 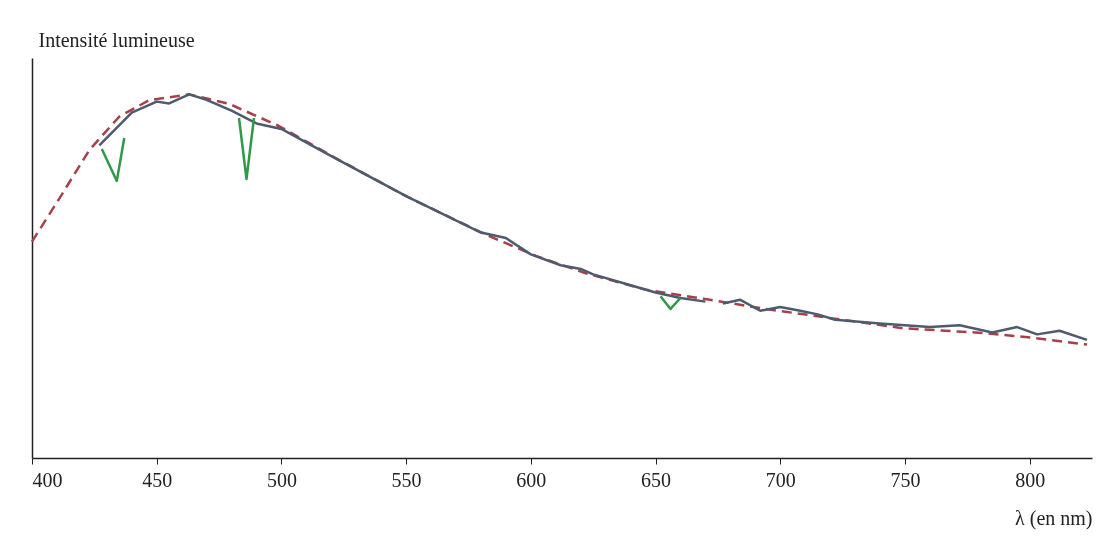 What do you see at coordinates (406, 479) in the screenshot?
I see `x-tick-label: 550` at bounding box center [406, 479].